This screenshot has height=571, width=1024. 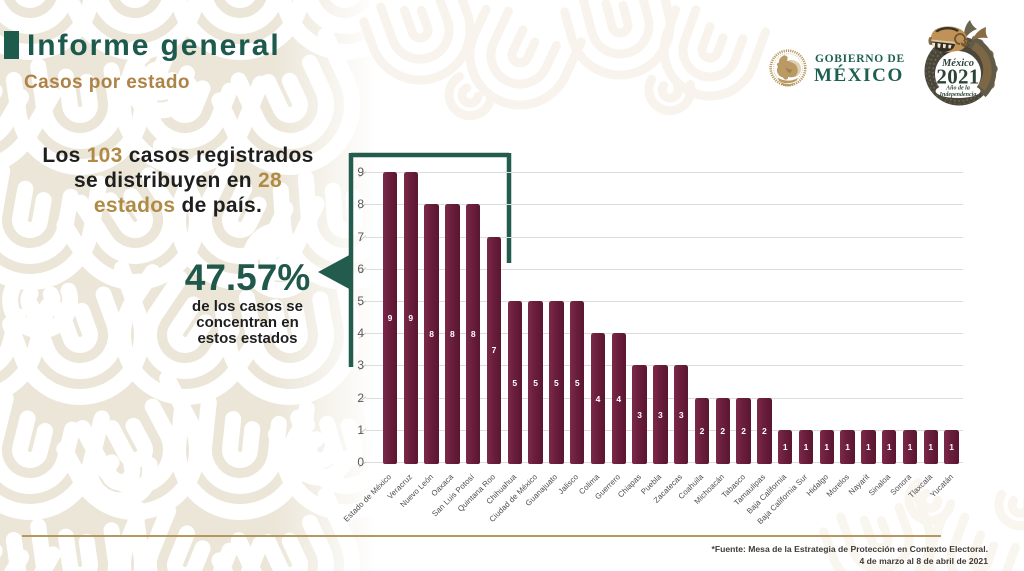 I want to click on svg-text: MÉXICO, so click(x=859, y=75).